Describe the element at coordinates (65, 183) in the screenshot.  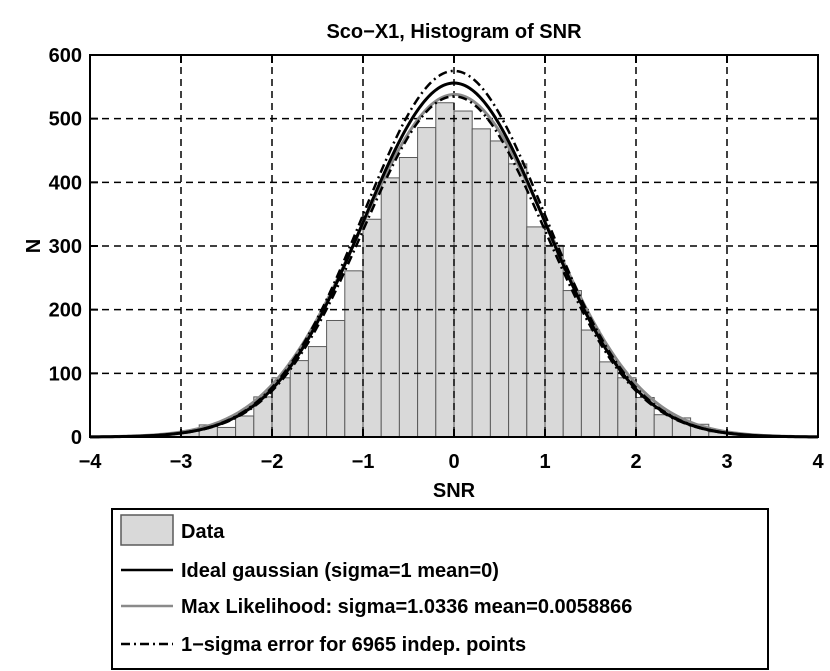
I see `y-tick-label: 400` at that location.